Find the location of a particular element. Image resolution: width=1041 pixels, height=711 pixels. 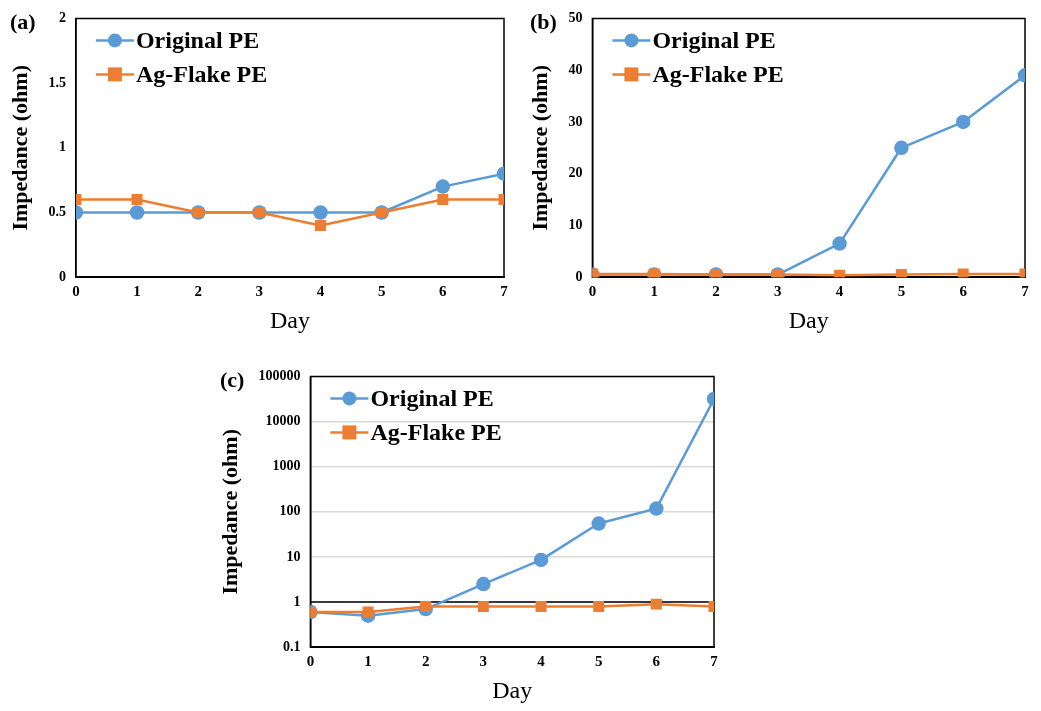

y-tick-label: 10000 is located at coordinates (283, 421).